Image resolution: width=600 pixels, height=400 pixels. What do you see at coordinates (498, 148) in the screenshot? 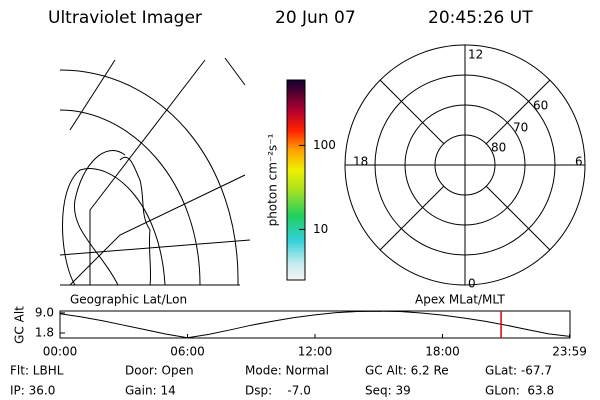
I see `lat-label: 80` at bounding box center [498, 148].